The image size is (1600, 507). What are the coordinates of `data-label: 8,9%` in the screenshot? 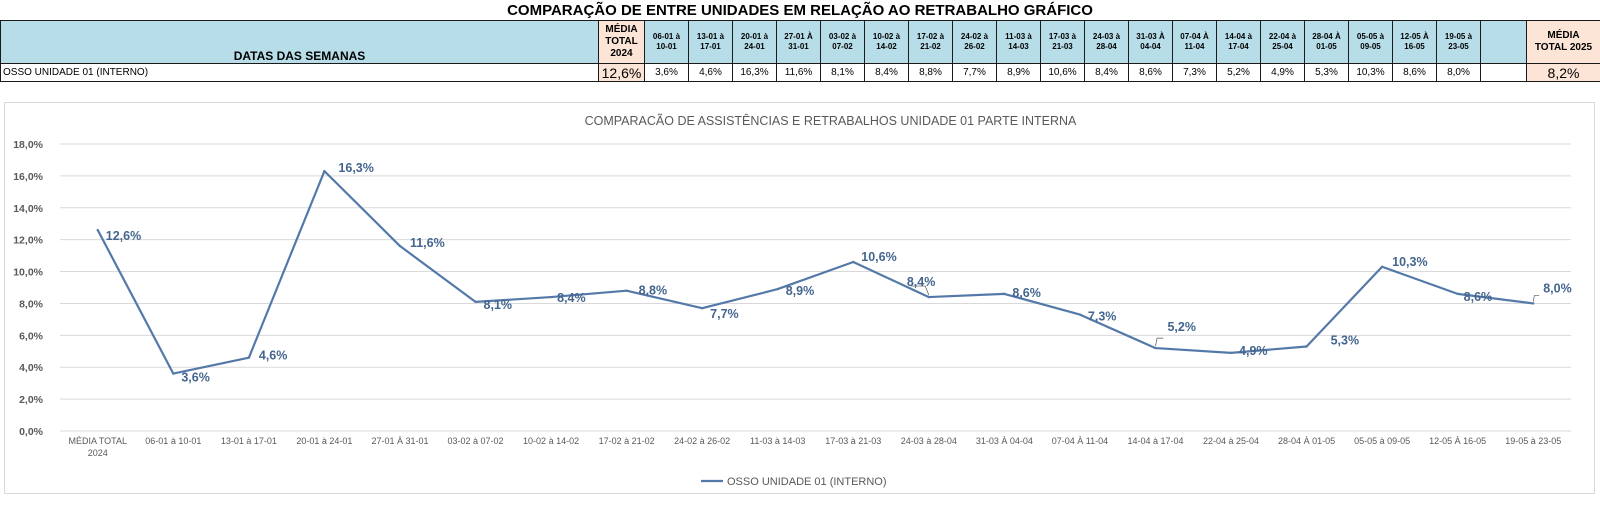 It's located at (800, 291).